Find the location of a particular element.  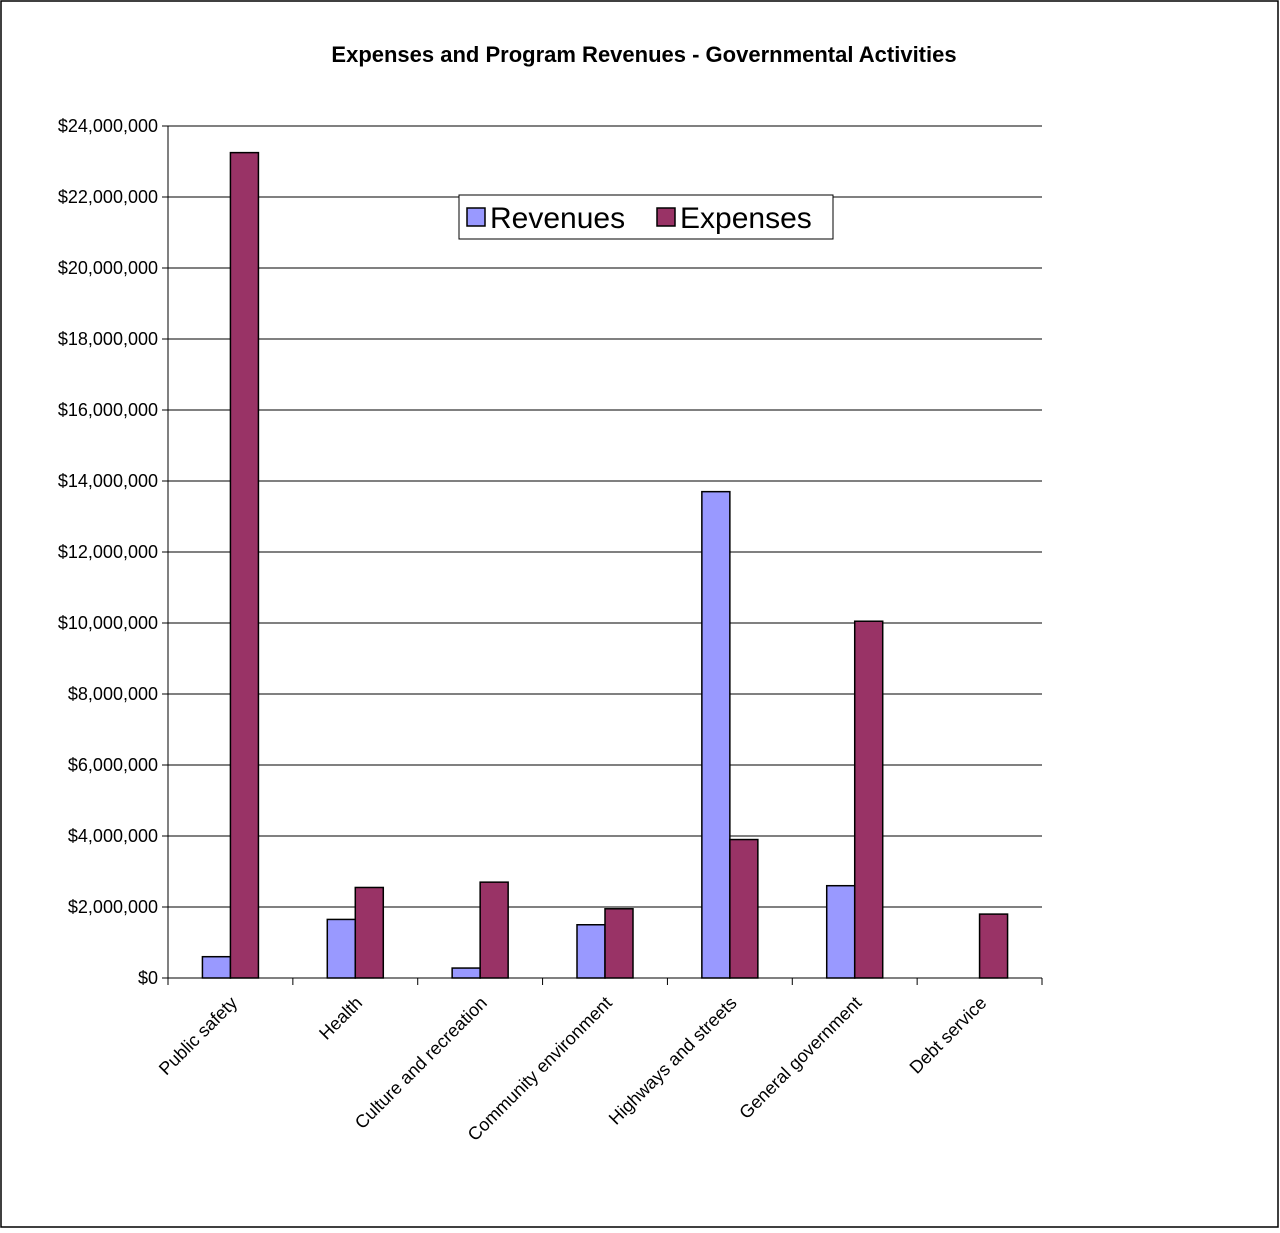

bar-revenues-highways-and-streets is located at coordinates (716, 734).